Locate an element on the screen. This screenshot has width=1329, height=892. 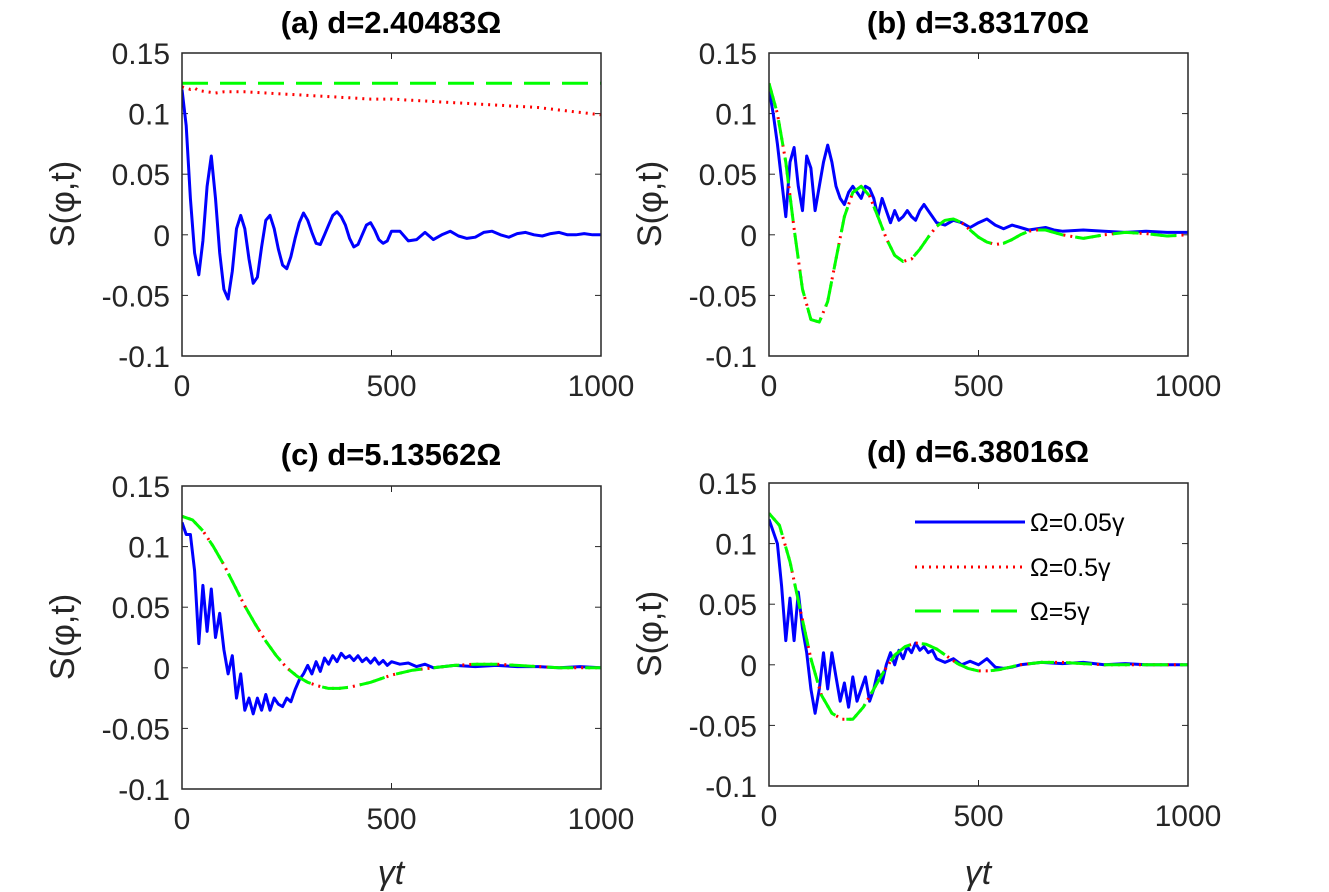
panel-b-xtick-label-1: 500 is located at coordinates (978, 386).